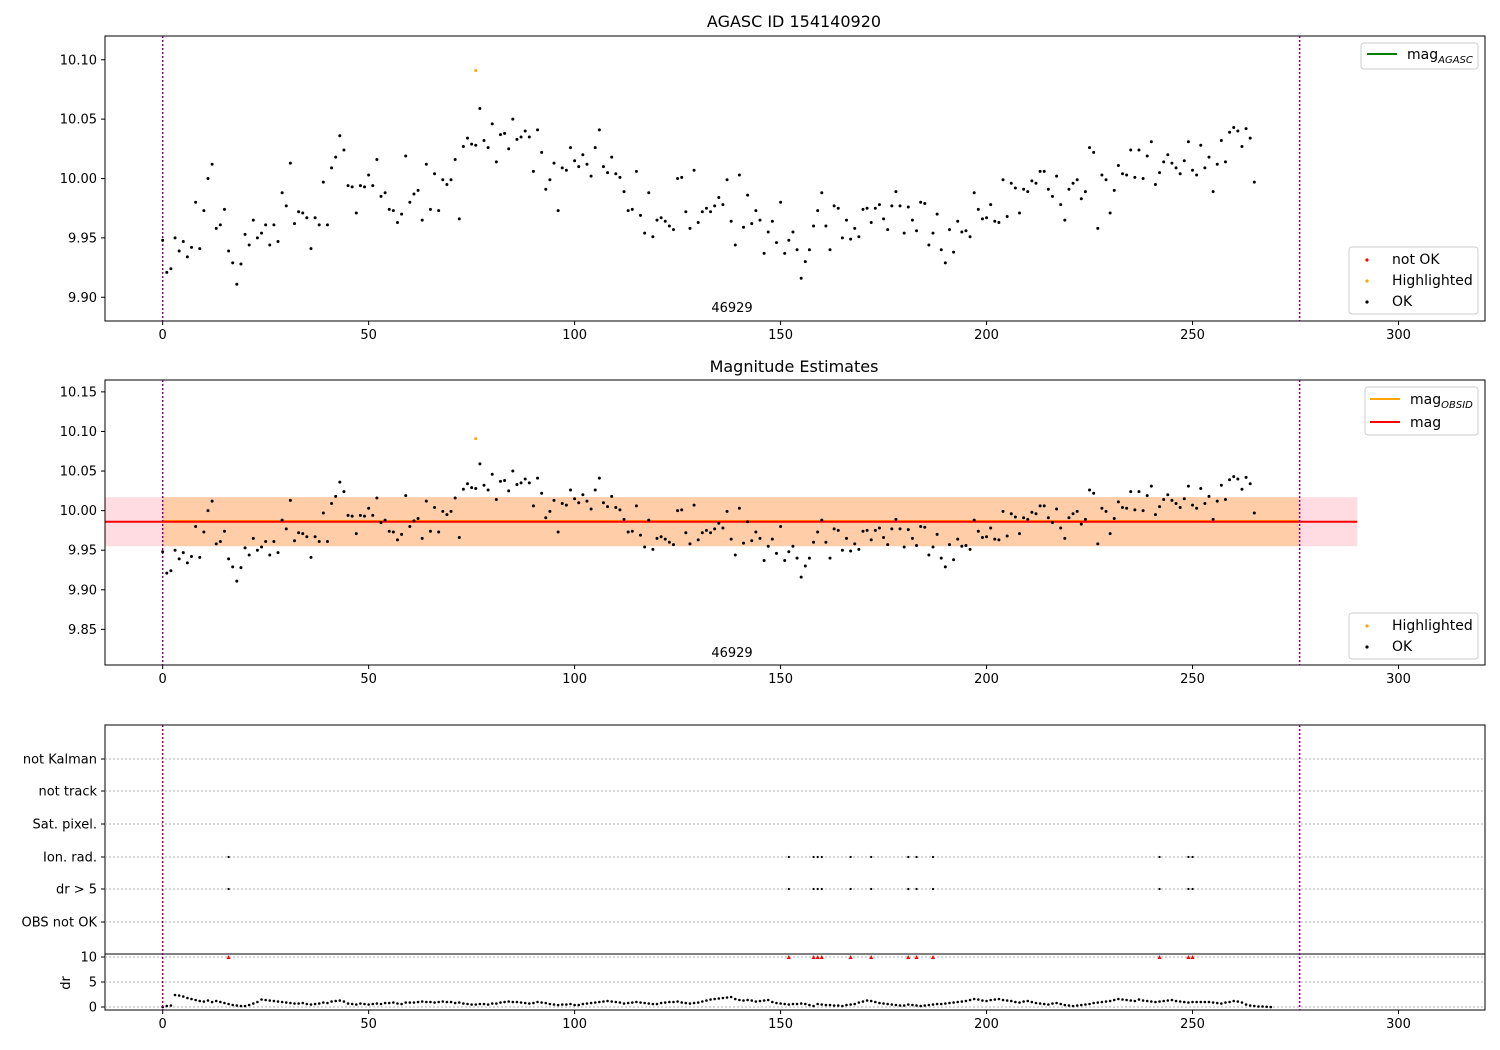 The height and width of the screenshot is (1050, 1500). Describe the element at coordinates (780, 335) in the screenshot. I see `x-tick-label: 150` at that location.